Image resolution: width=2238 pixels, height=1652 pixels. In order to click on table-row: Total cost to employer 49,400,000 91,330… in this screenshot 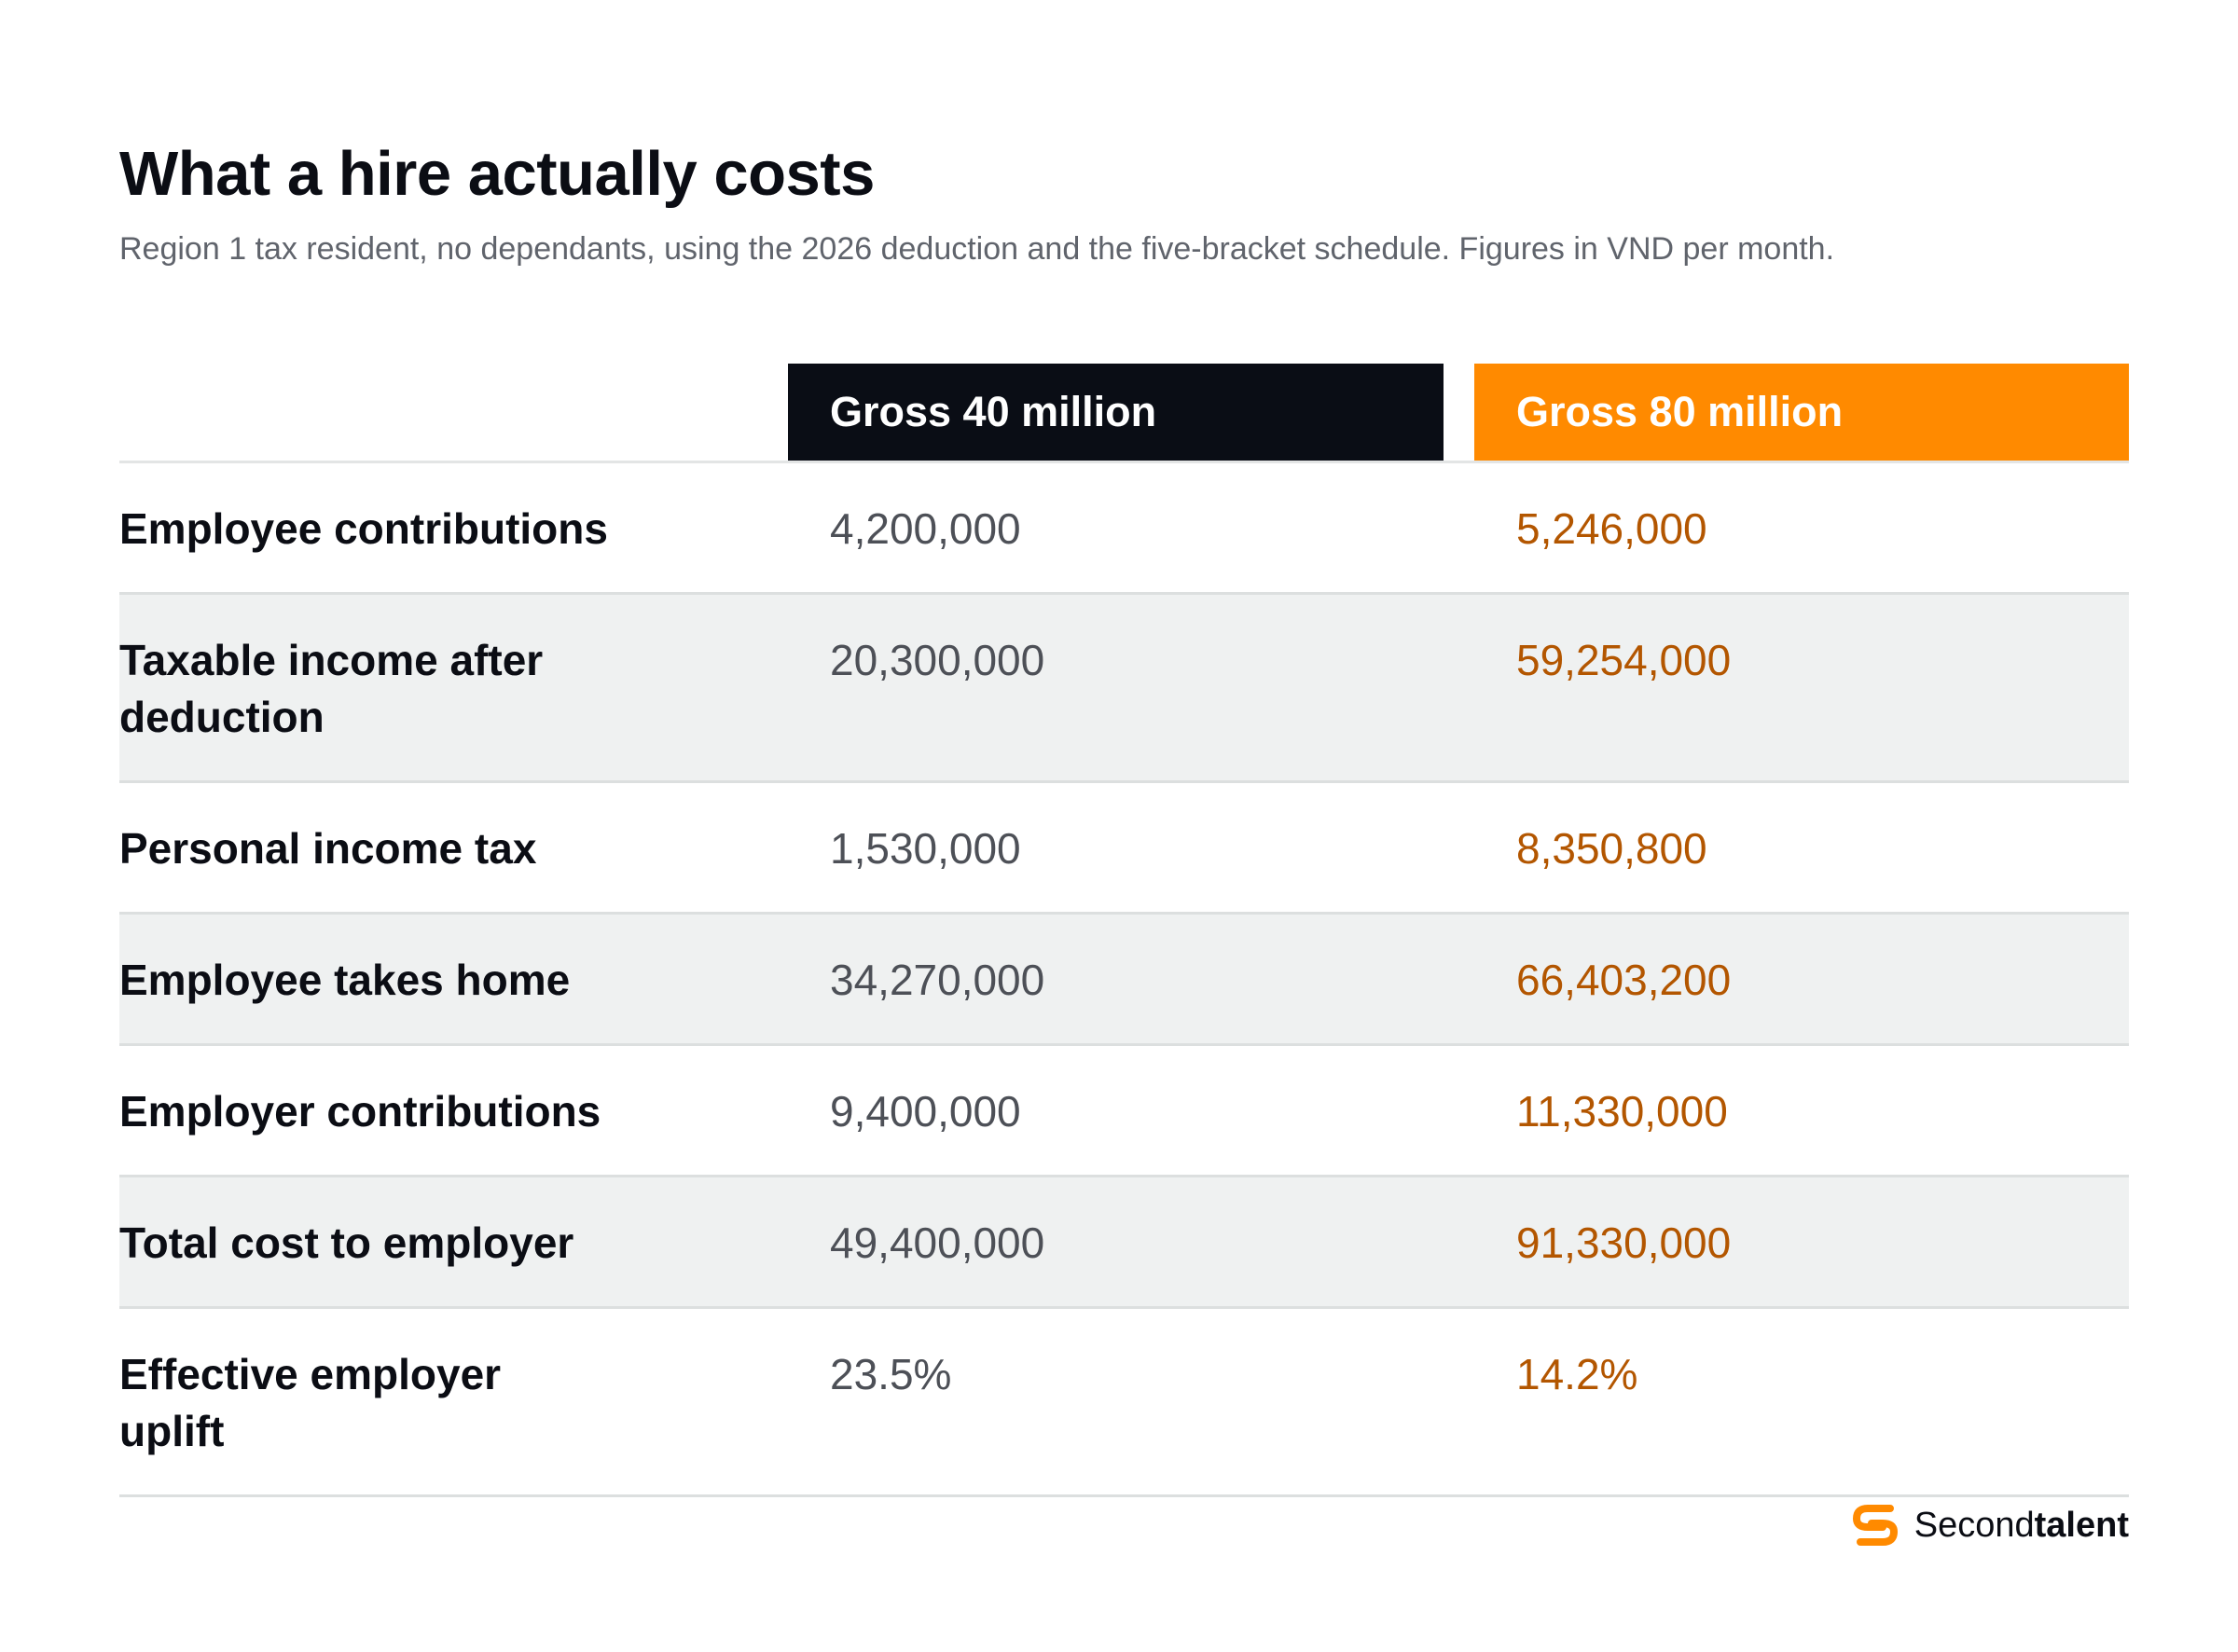, I will do `click(1124, 1243)`.